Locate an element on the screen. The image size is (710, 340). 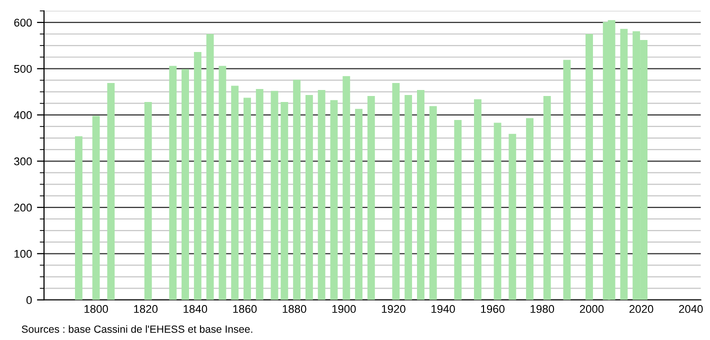
y-tick-label: 500 is located at coordinates (23, 68).